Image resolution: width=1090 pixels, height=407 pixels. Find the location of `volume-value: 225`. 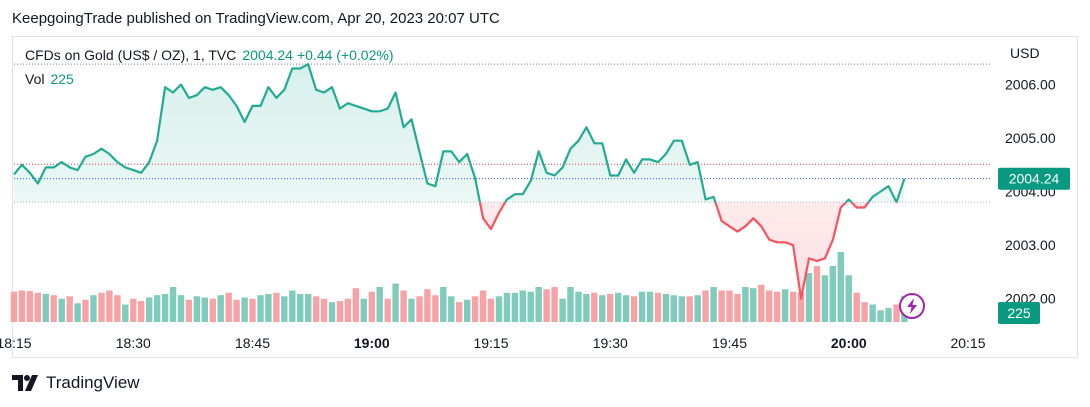

volume-value: 225 is located at coordinates (62, 79).